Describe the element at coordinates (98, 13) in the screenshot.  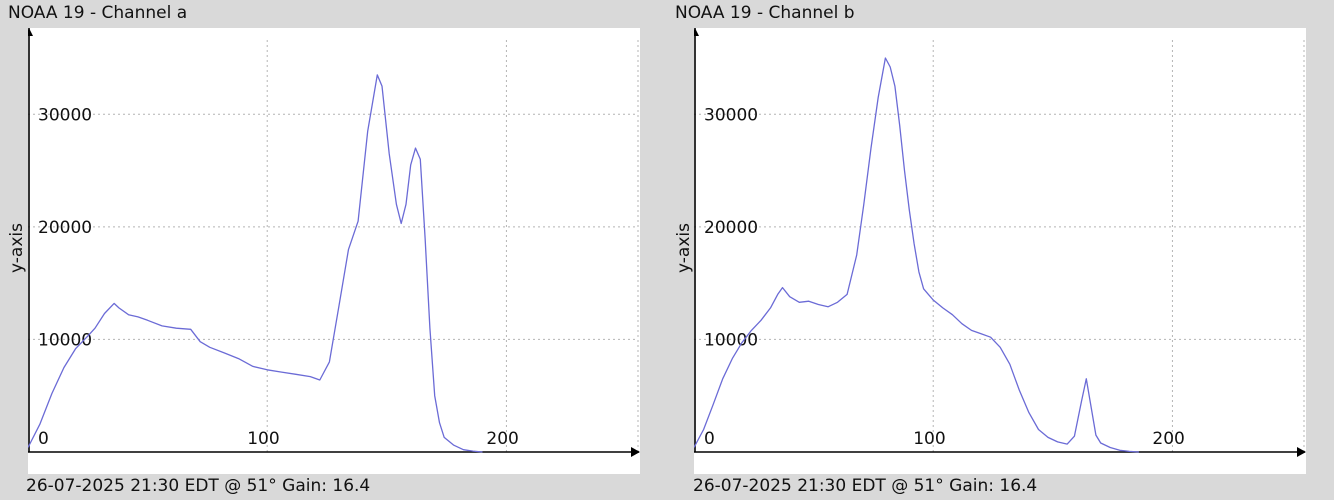
I see `chart-title: NOAA 19 - Channel a` at that location.